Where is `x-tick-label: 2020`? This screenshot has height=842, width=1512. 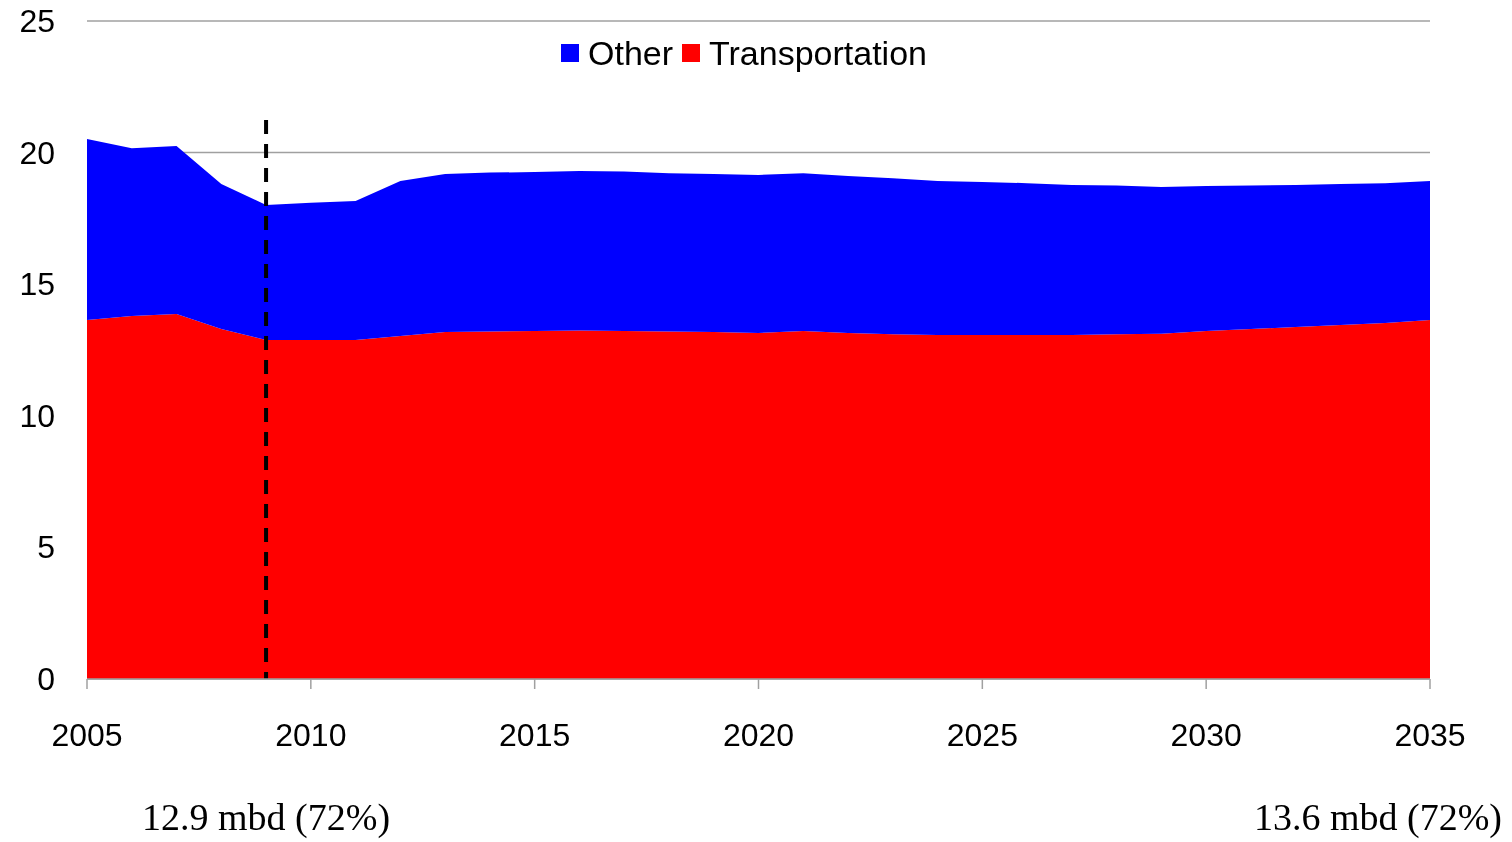
x-tick-label: 2020 is located at coordinates (758, 735).